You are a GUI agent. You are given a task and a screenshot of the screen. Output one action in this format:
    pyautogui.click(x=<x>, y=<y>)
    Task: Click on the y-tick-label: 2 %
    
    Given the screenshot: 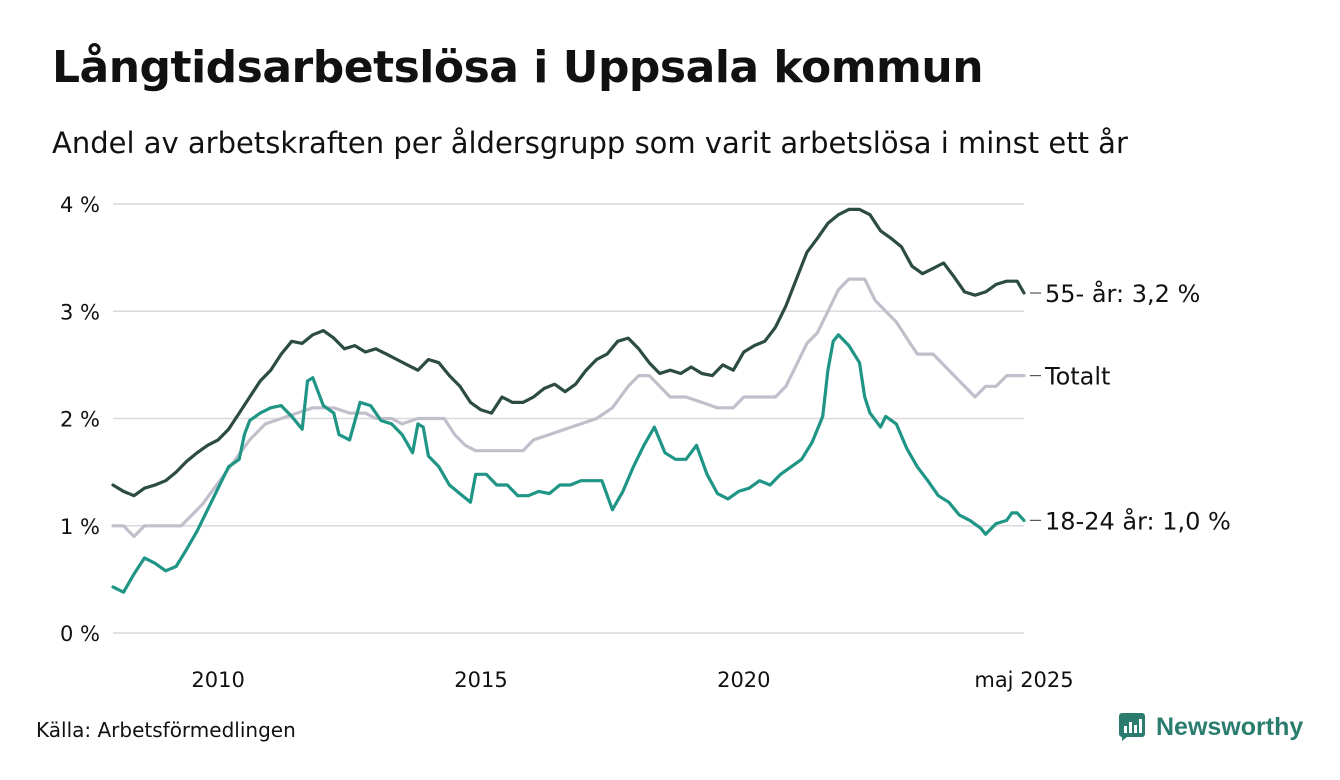 What is the action you would take?
    pyautogui.click(x=80, y=420)
    